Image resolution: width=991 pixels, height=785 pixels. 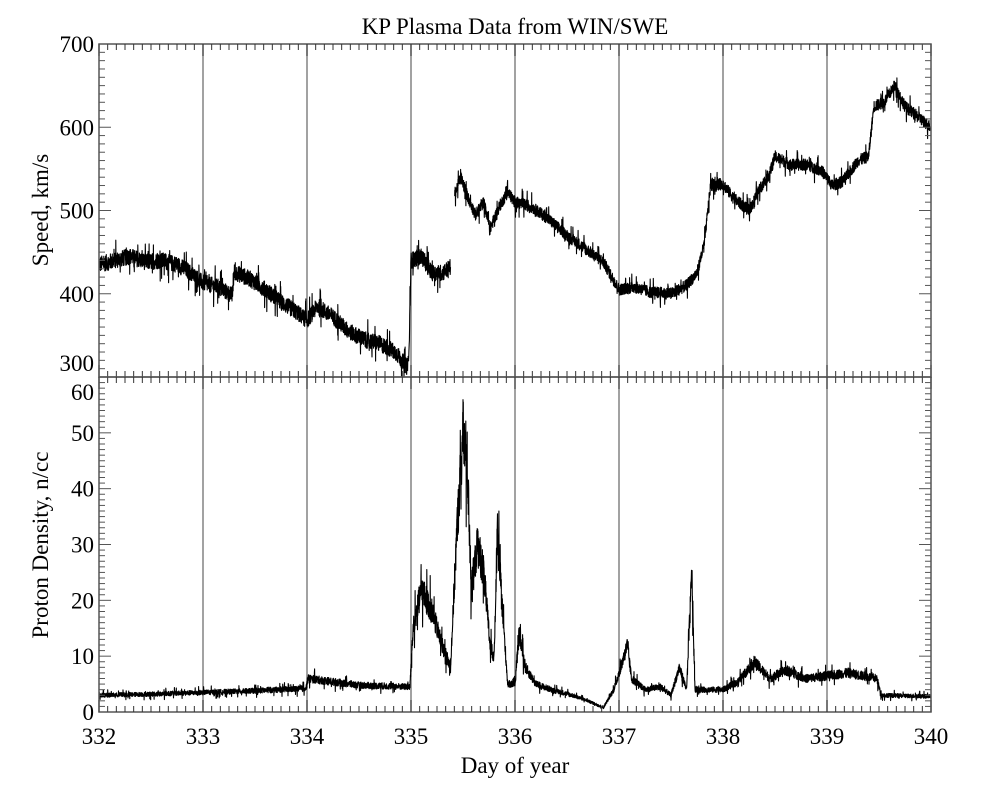 I want to click on x-tick-label: 339, so click(x=827, y=736).